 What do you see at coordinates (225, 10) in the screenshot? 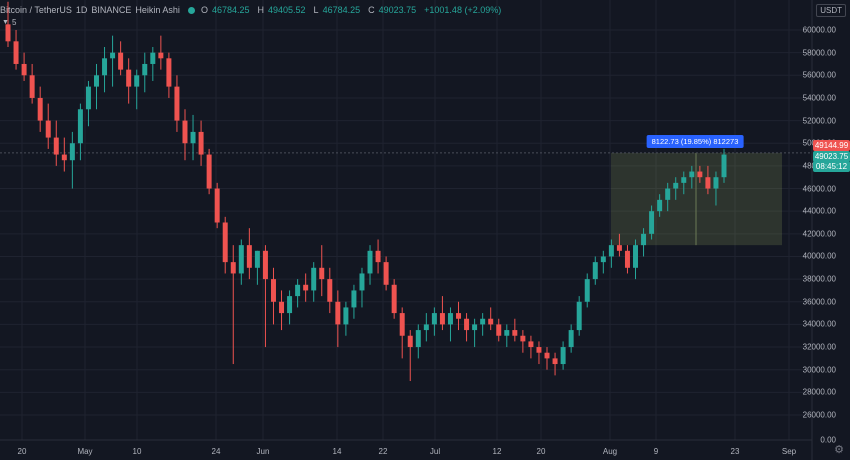
I see `ohlc-open: O 46784.25` at bounding box center [225, 10].